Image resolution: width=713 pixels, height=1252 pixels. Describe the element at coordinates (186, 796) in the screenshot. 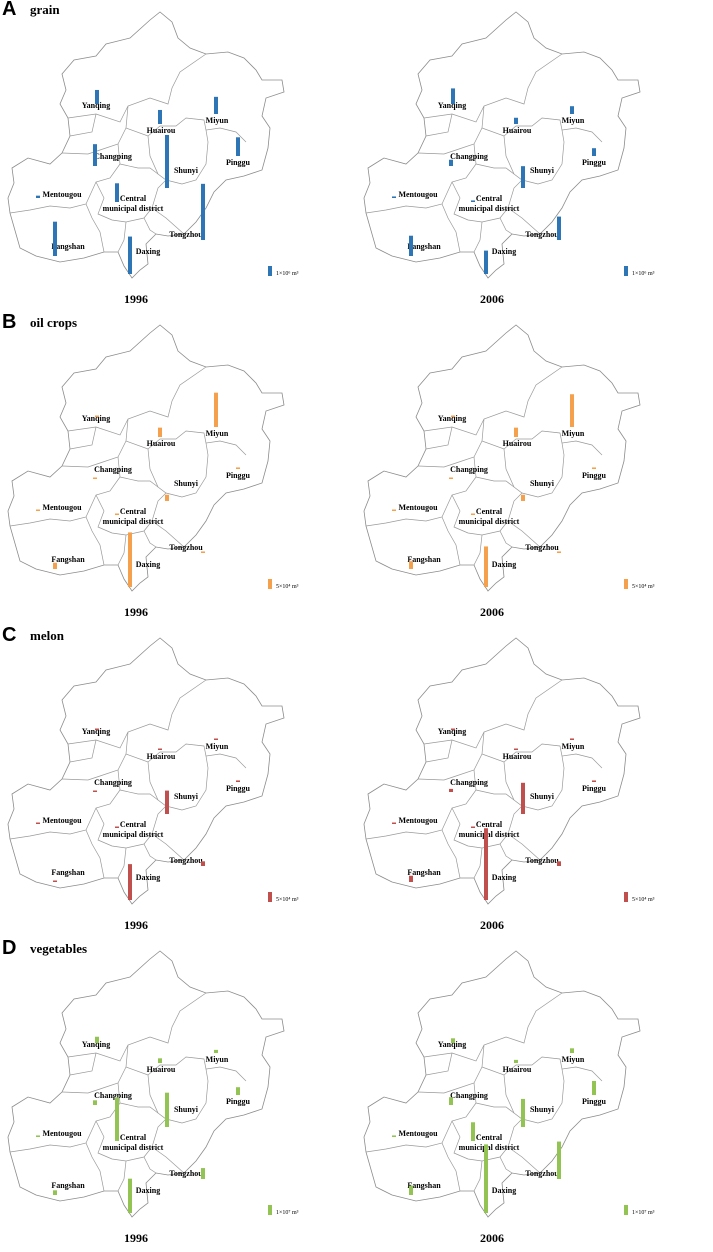

I see `district-label-shunyi: Shunyi` at that location.